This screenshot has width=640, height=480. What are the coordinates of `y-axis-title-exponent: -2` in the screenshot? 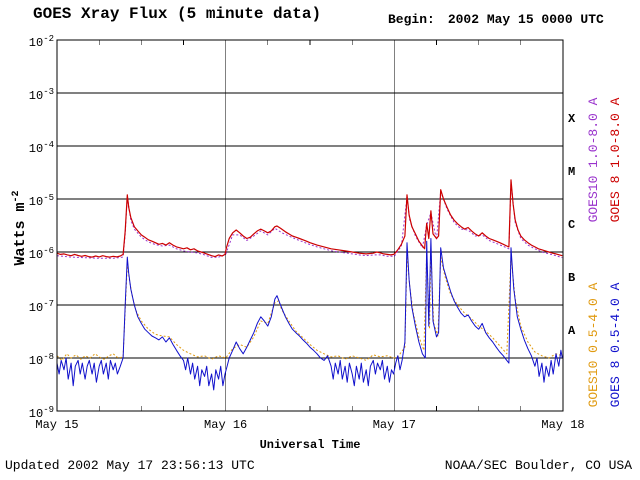 It's located at (16, 196).